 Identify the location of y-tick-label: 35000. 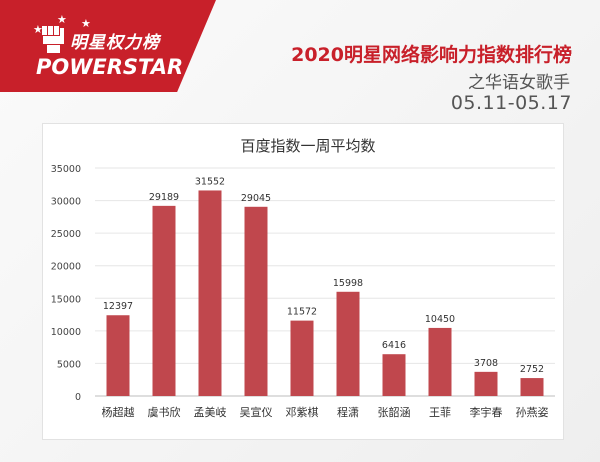
(66, 169).